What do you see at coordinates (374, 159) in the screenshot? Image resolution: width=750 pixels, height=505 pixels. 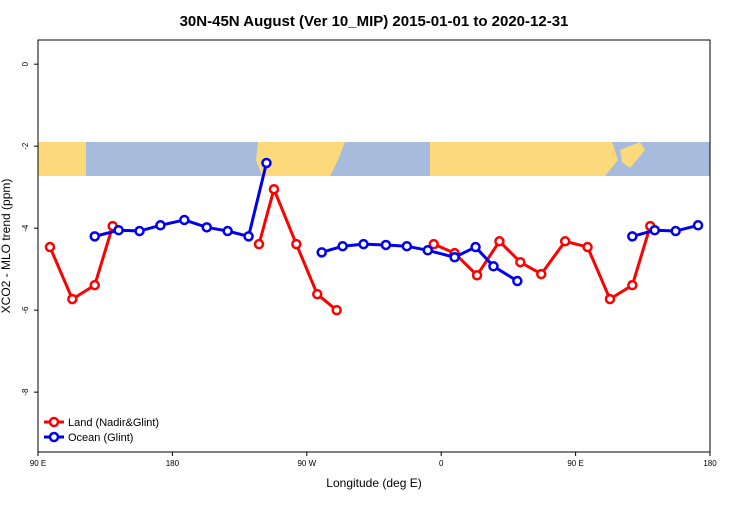 I see `map-band` at bounding box center [374, 159].